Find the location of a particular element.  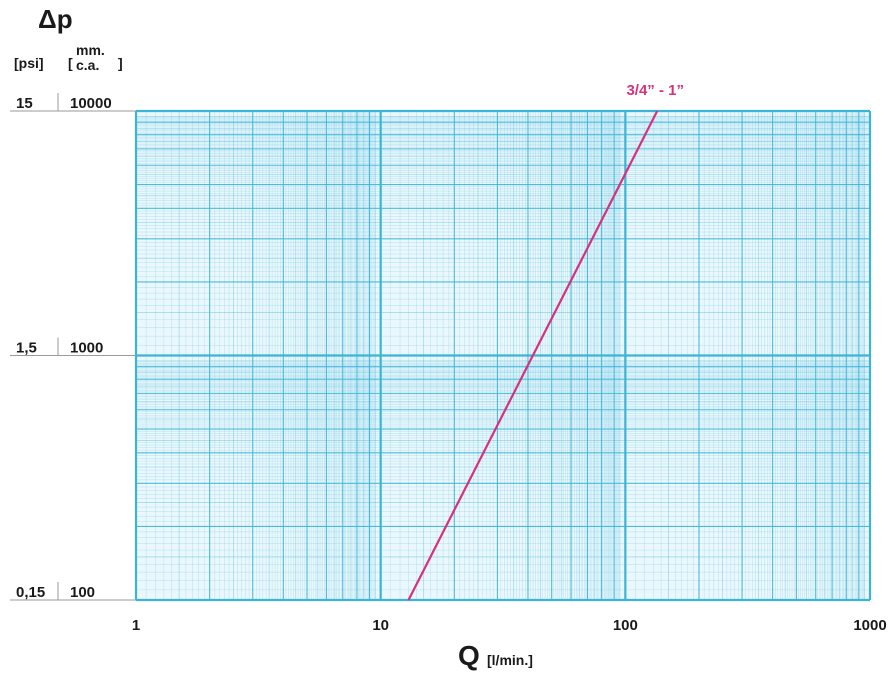

y-tick-label-mm: 10000 is located at coordinates (91, 103).